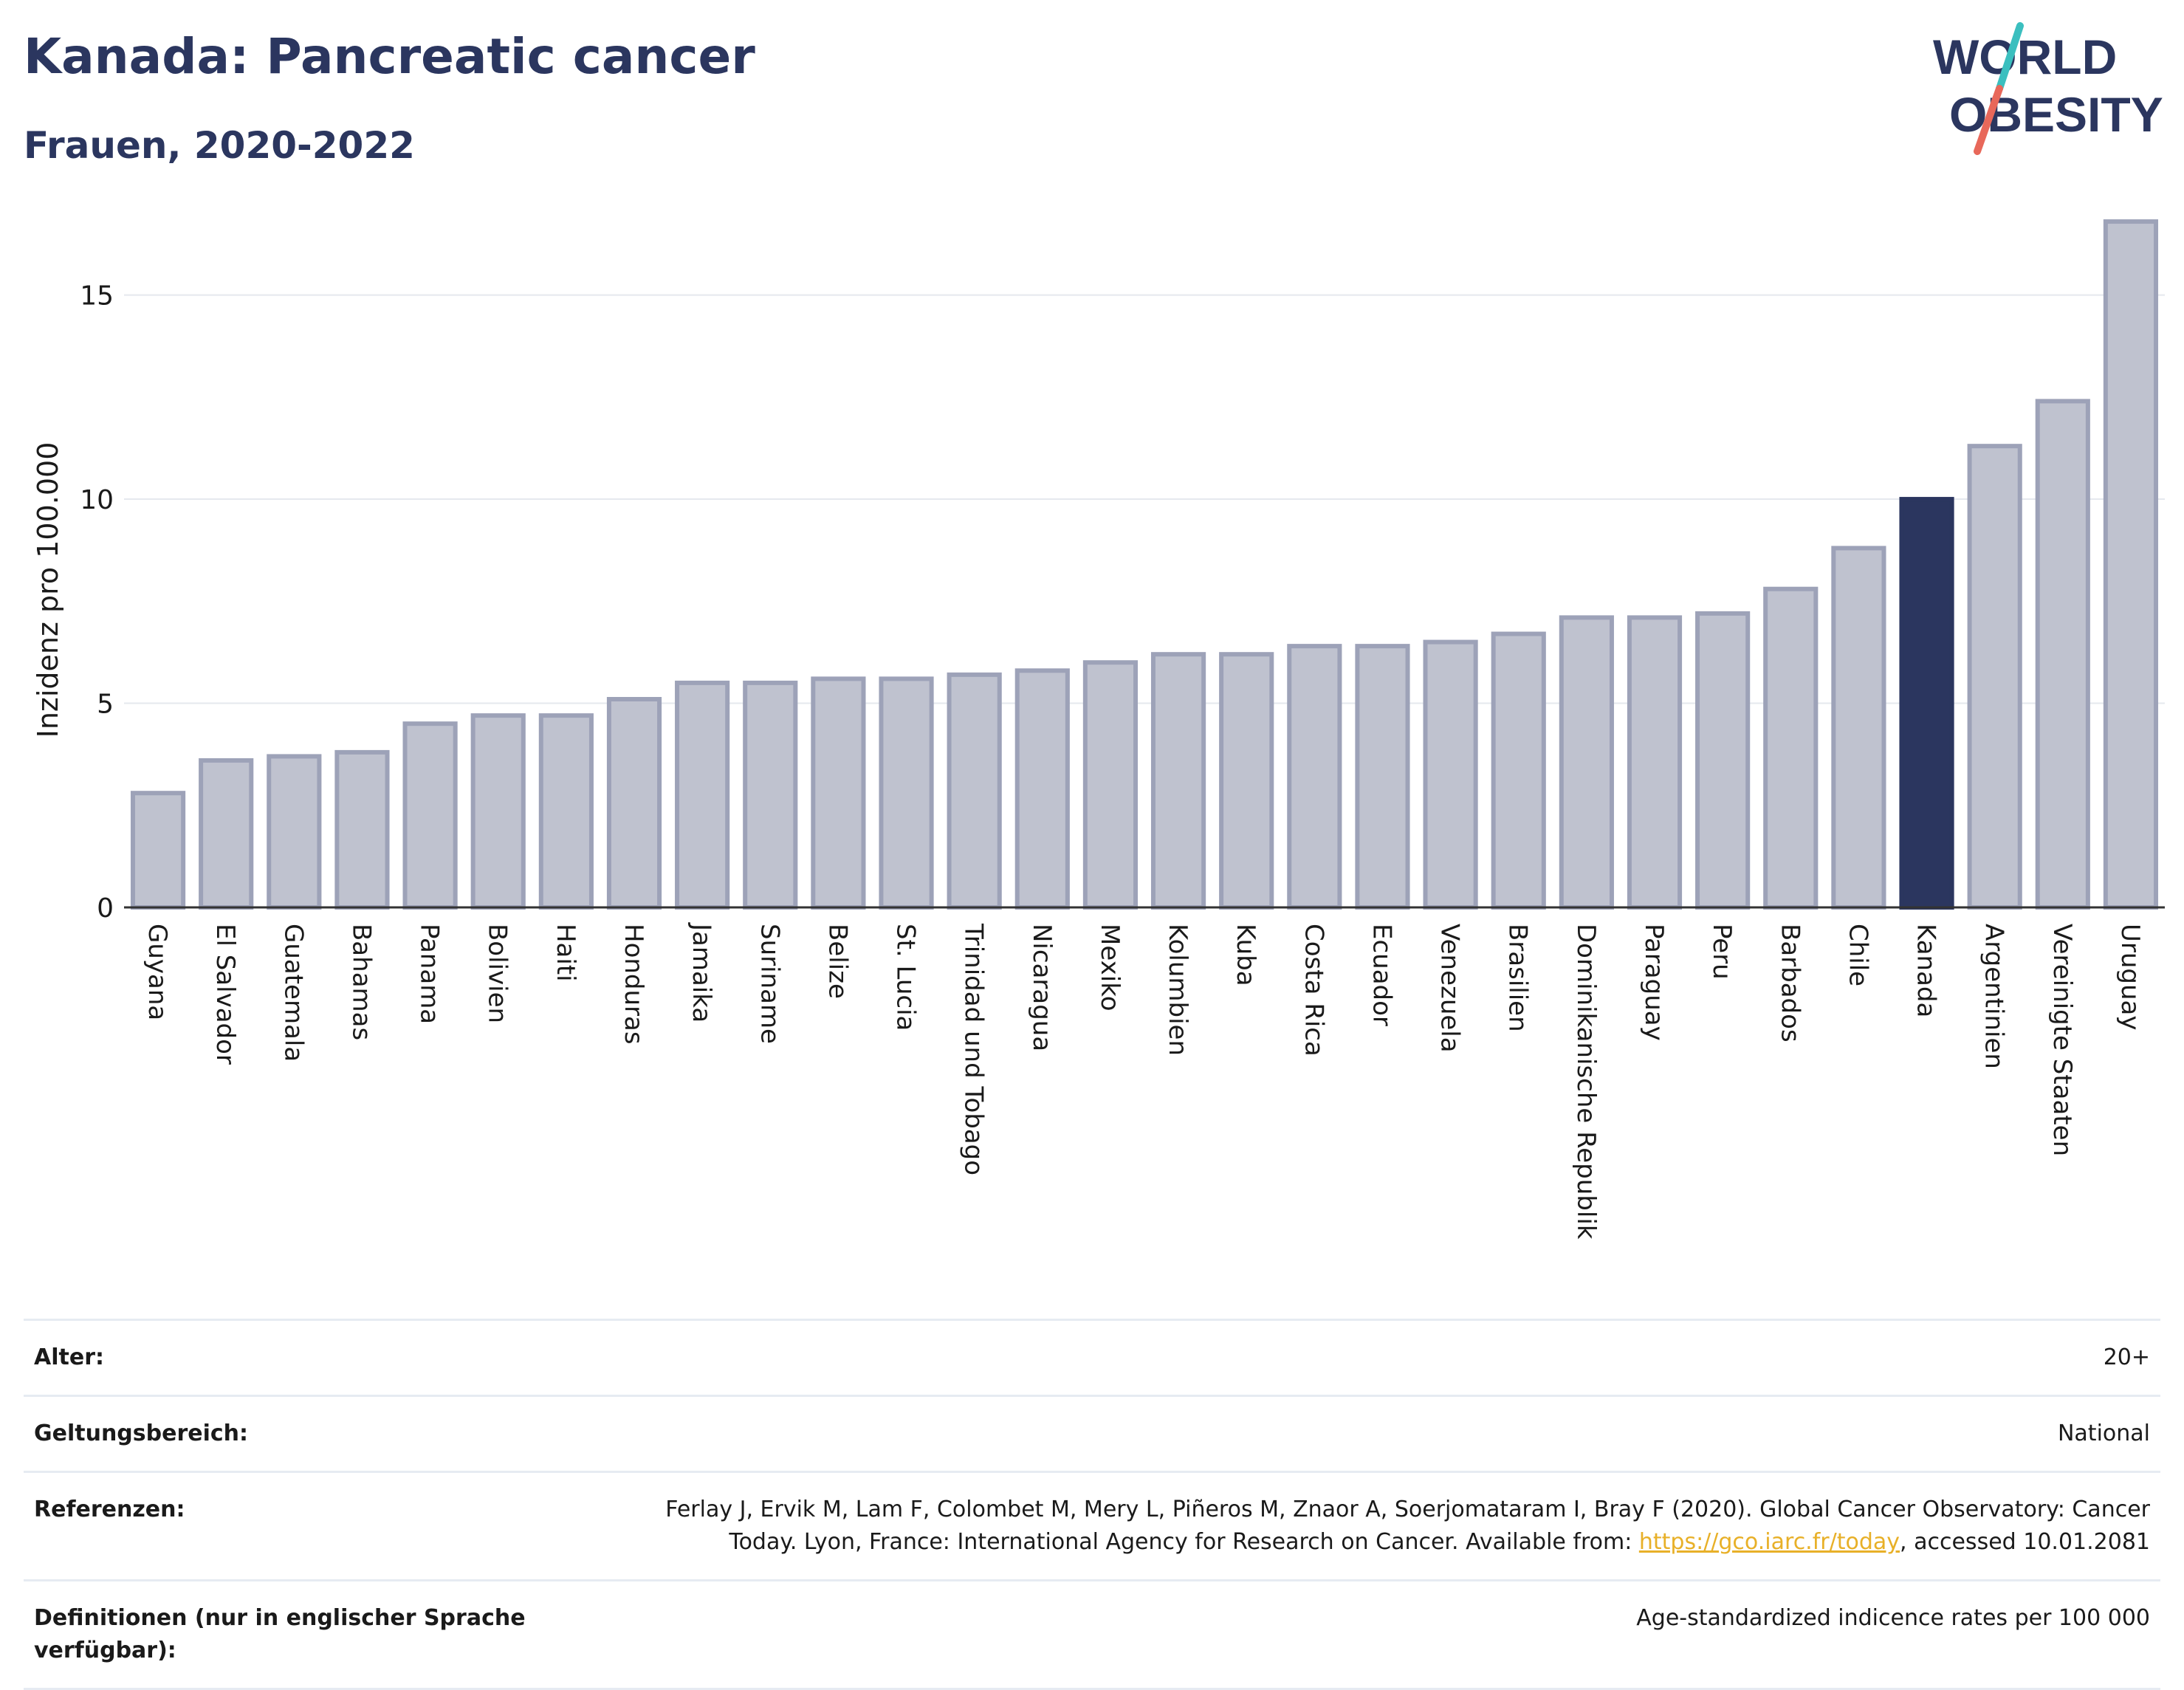  I want to click on x-tick-label: Venezuela, so click(1450, 988).